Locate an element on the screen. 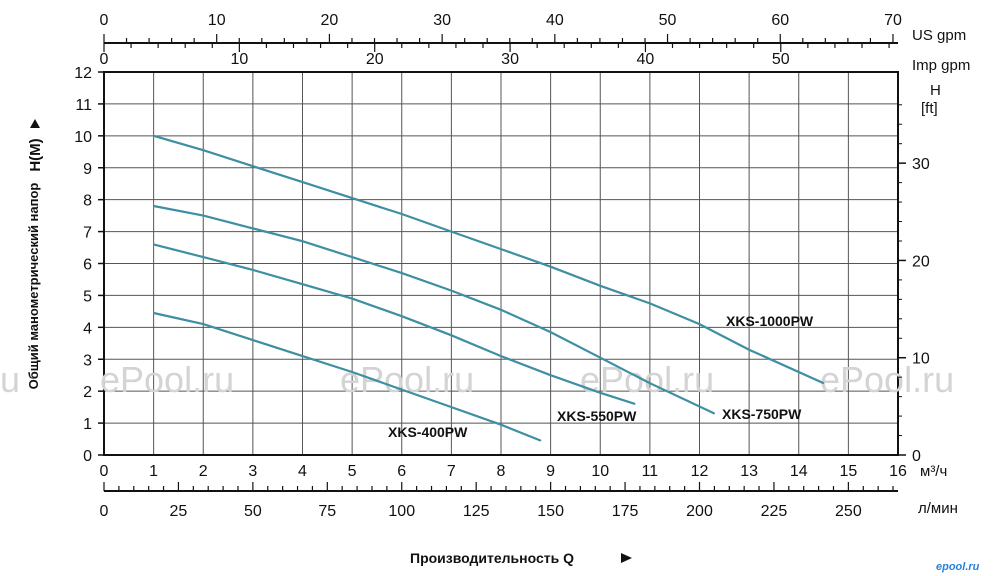 This screenshot has height=576, width=1004. y-axis-title: Общий манометрический напор is located at coordinates (33, 286).